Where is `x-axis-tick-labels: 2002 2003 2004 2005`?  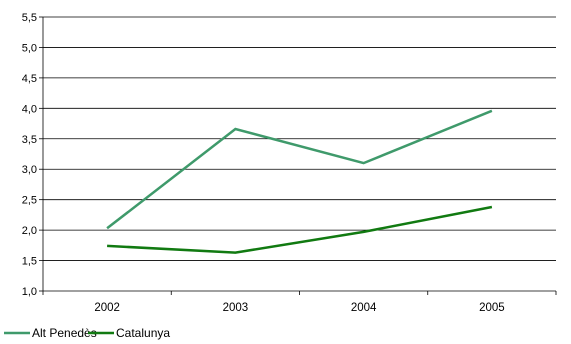 x-axis-tick-labels: 2002 2003 2004 2005 is located at coordinates (299, 308).